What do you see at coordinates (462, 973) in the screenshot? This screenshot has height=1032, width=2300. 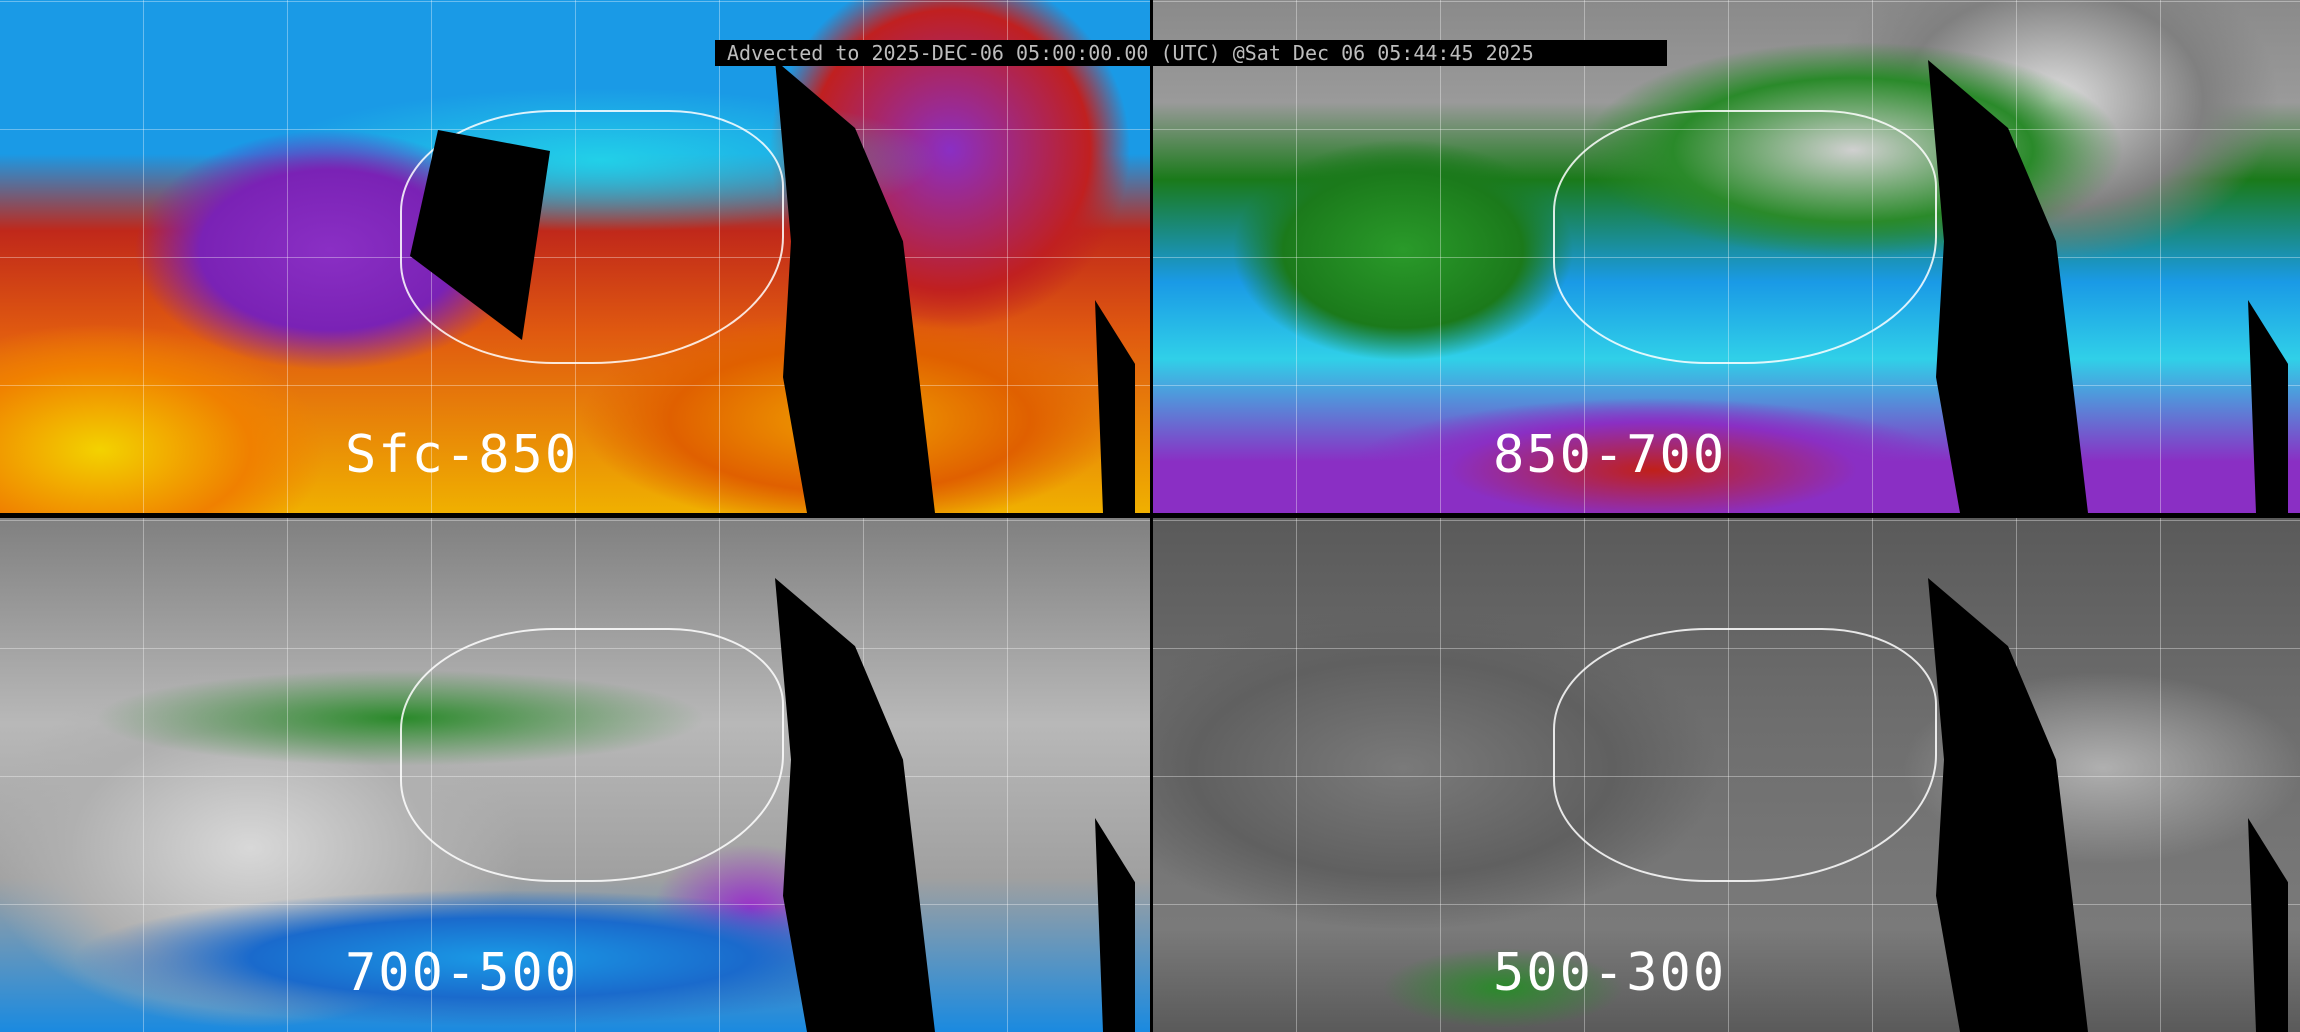 I see `panel-label: 700-500` at bounding box center [462, 973].